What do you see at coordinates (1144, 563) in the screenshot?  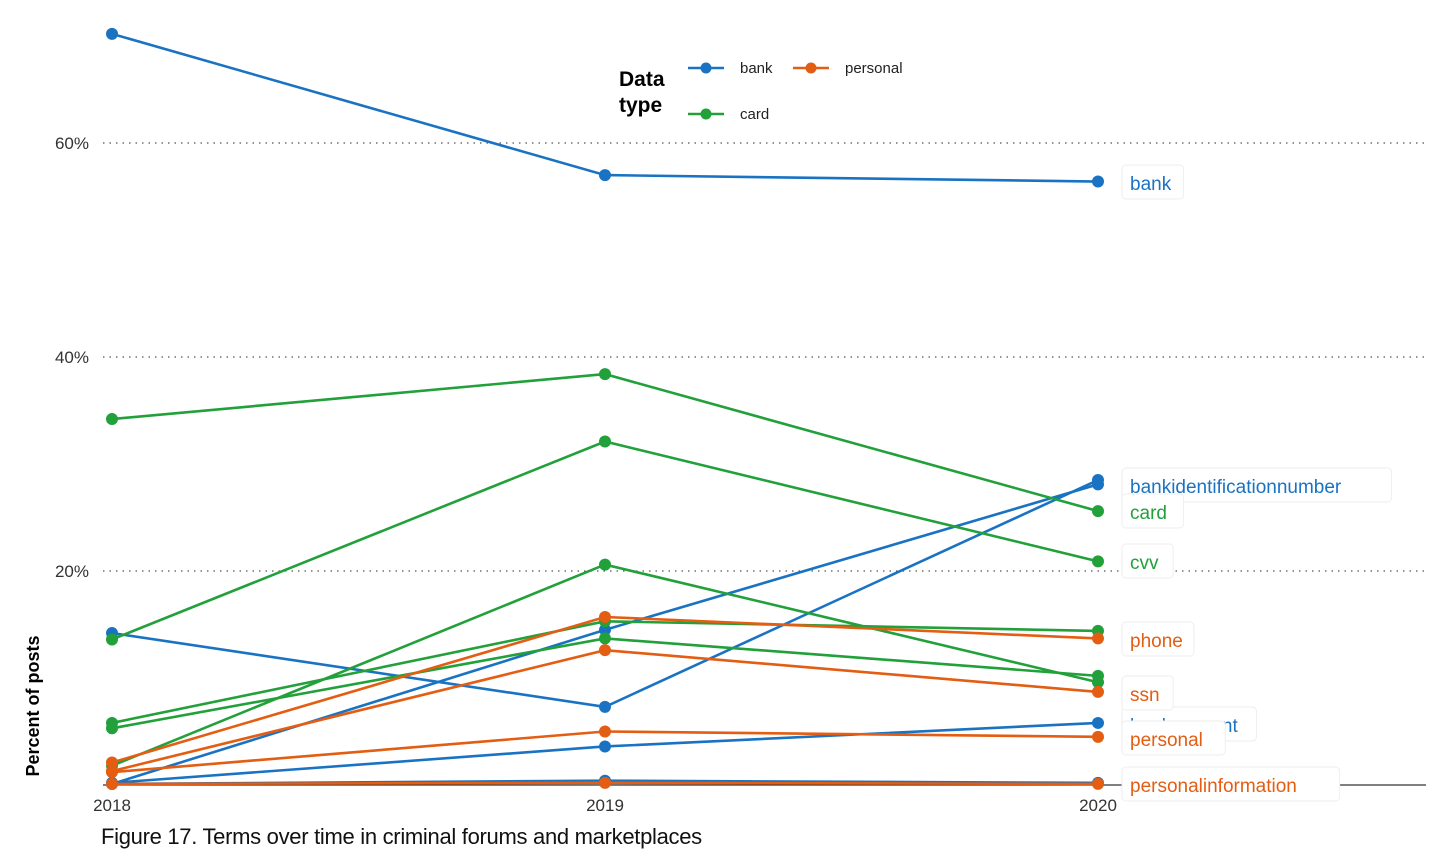 I see `end-label: cvv` at bounding box center [1144, 563].